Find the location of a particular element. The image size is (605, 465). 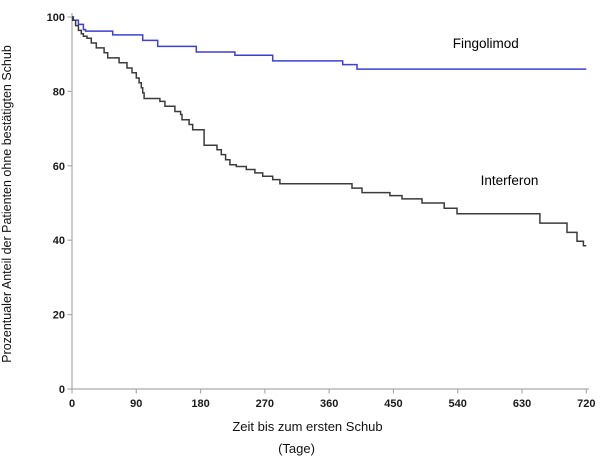

y-tick-label: 80 is located at coordinates (59, 92).